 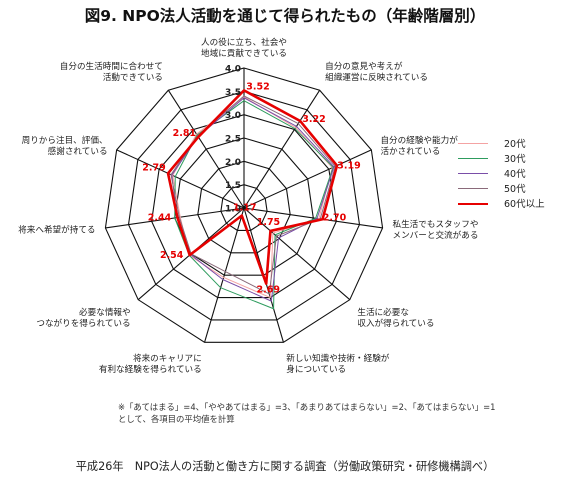 I want to click on legend-item: 30代, so click(x=513, y=158).